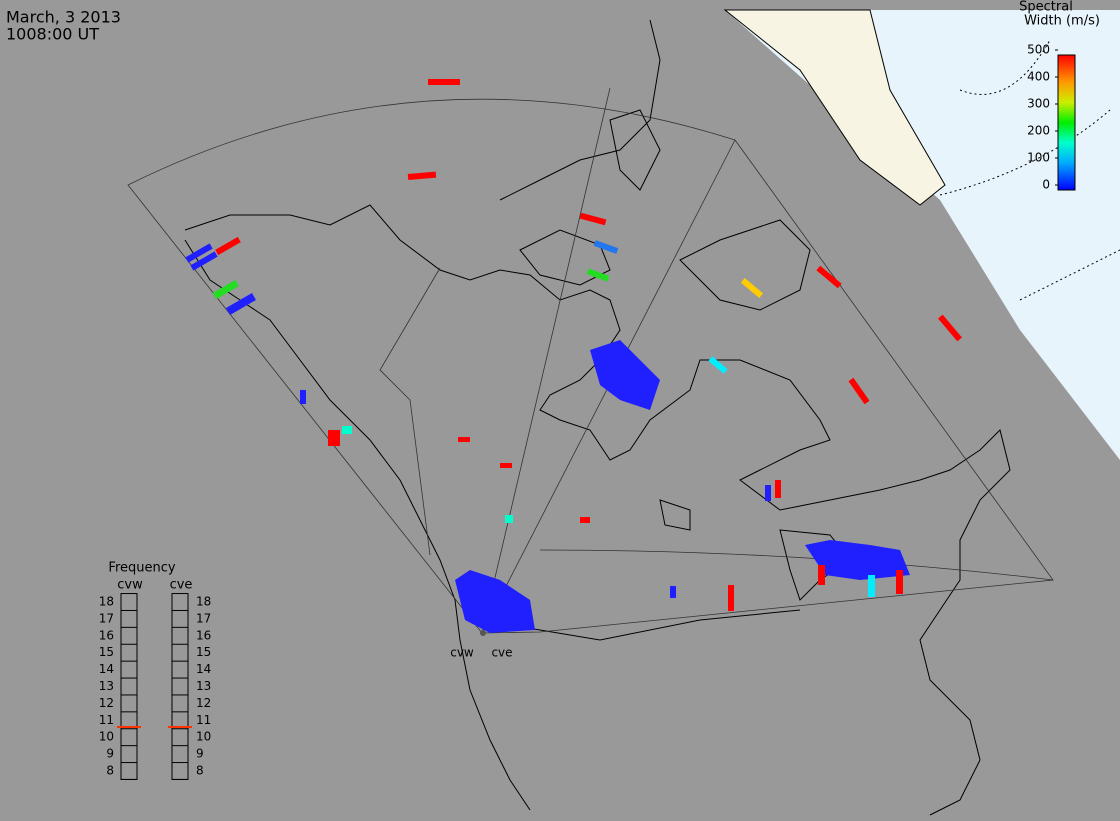 This screenshot has width=1120, height=821. What do you see at coordinates (130, 585) in the screenshot?
I see `frequency-radar: cvw` at bounding box center [130, 585].